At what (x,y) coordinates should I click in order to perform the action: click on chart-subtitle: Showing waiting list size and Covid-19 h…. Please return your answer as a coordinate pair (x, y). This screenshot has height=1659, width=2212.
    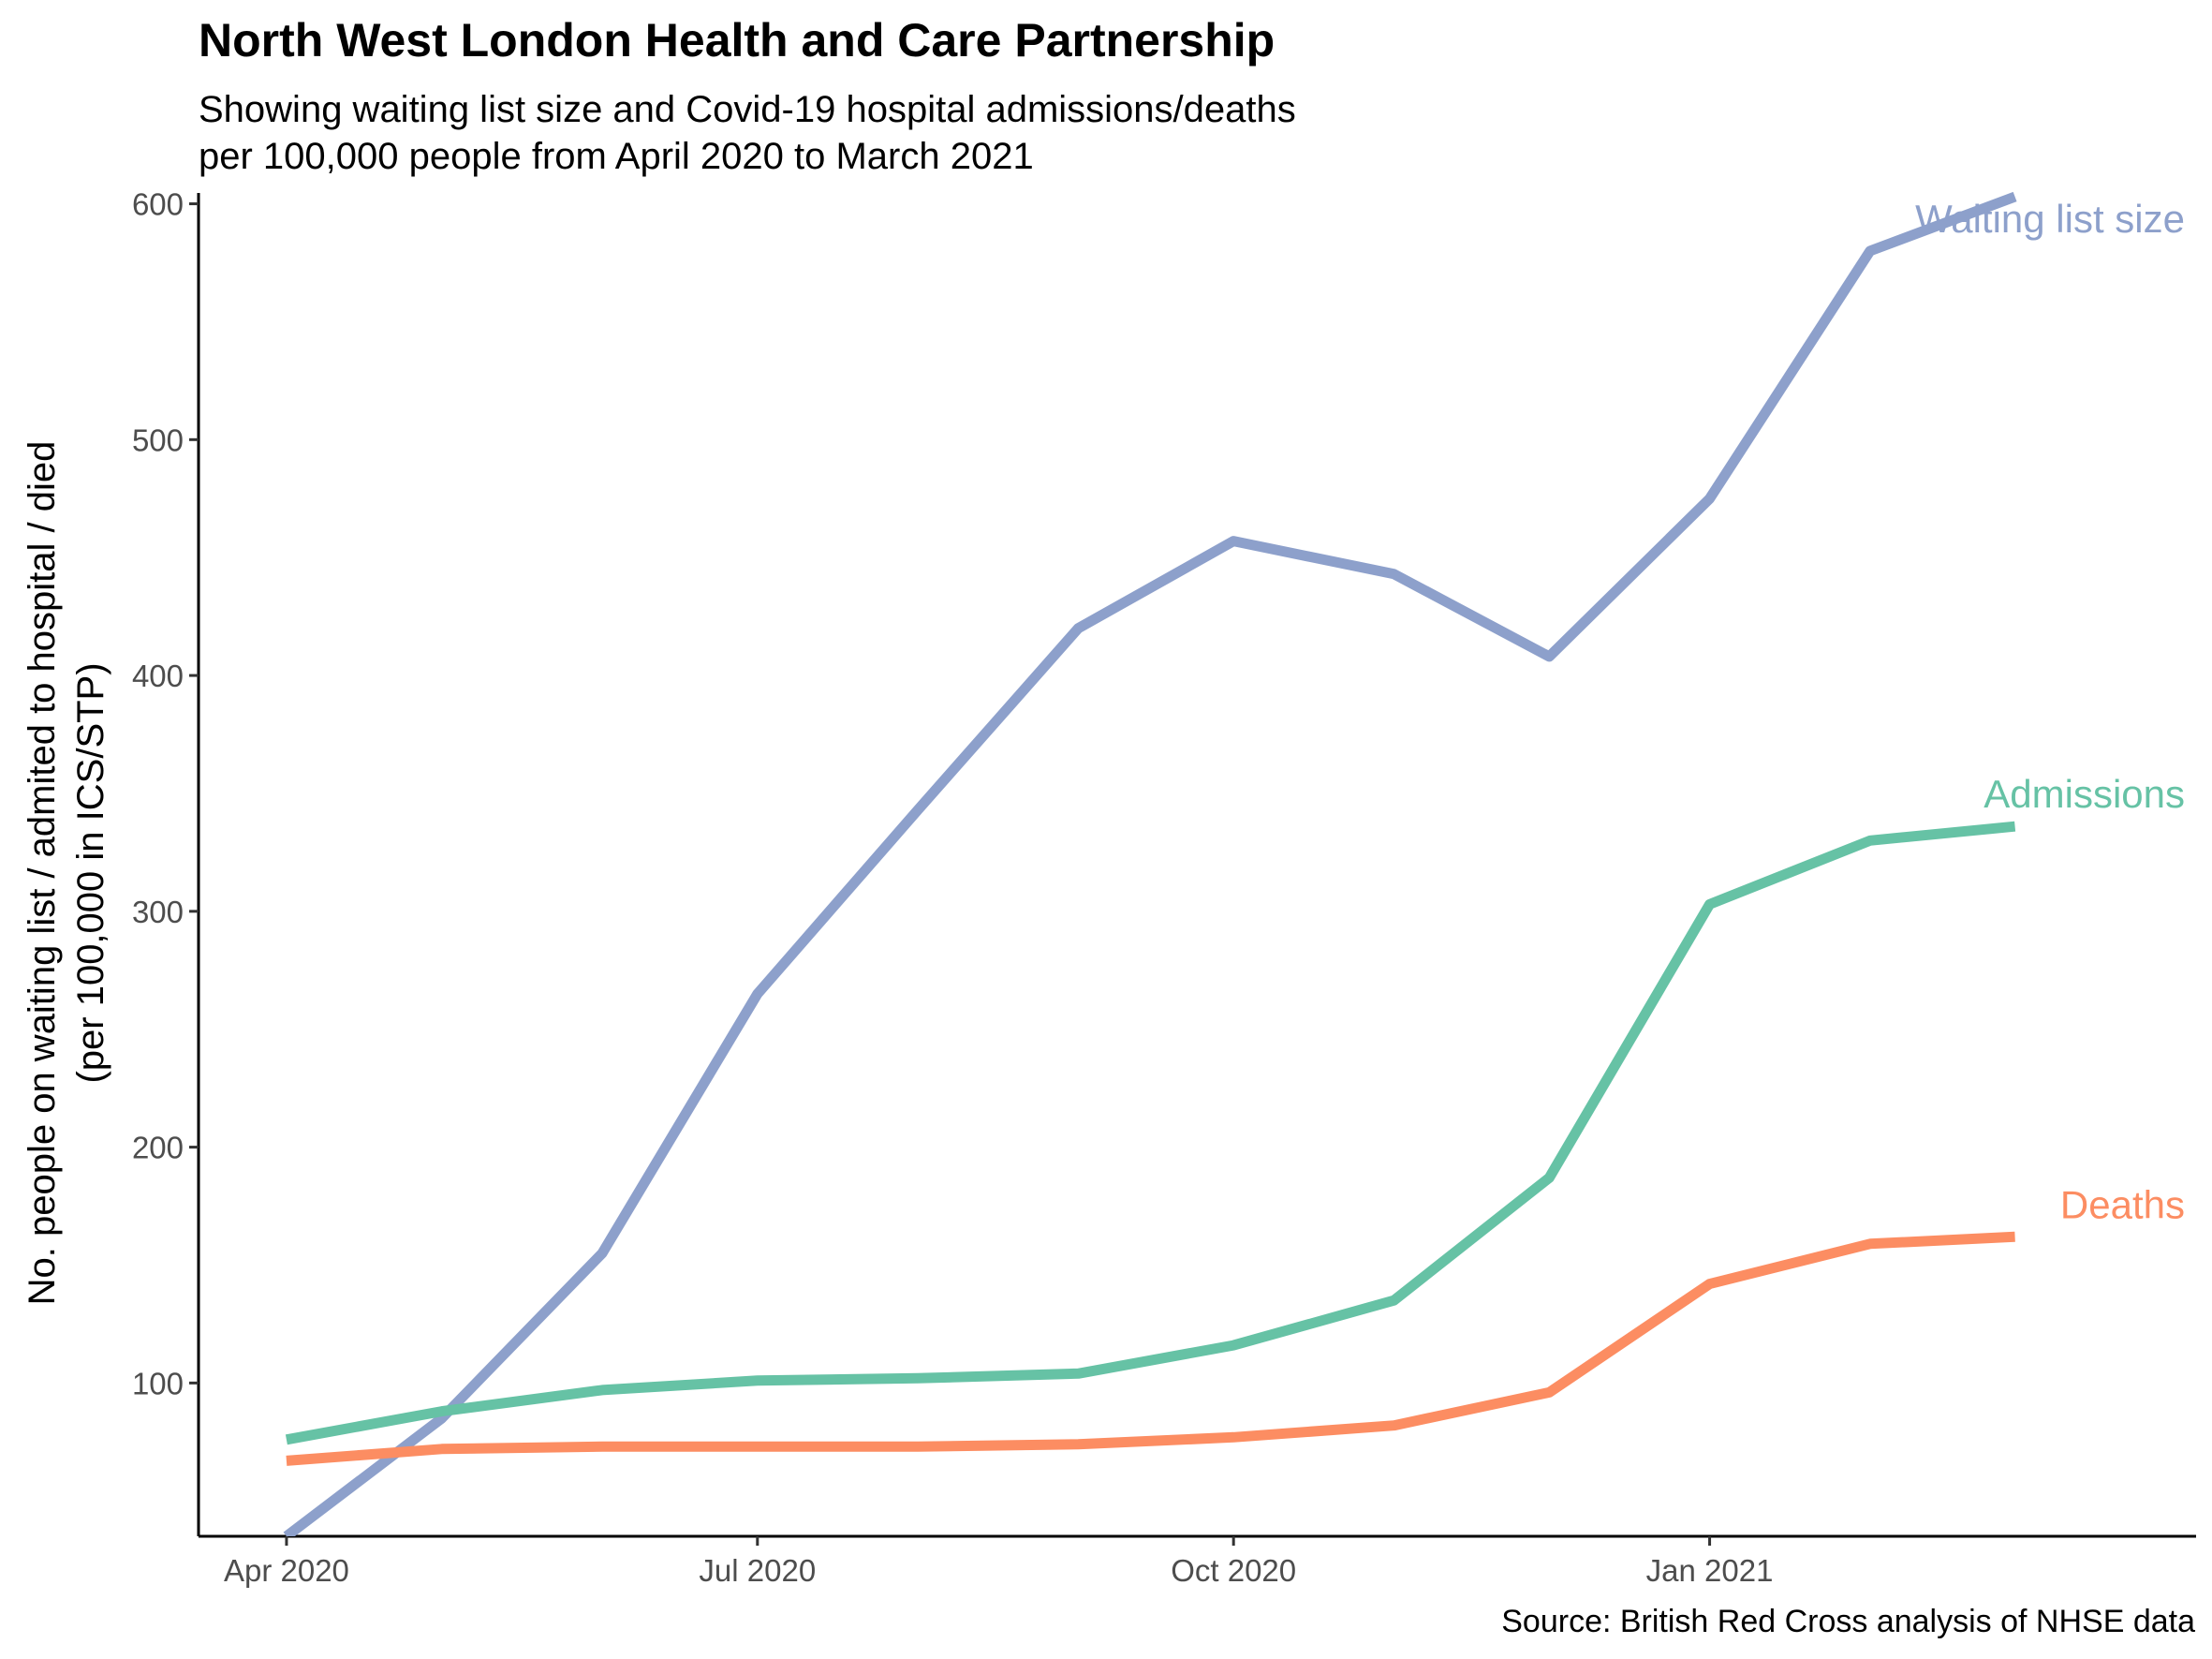
    Looking at the image, I should click on (748, 133).